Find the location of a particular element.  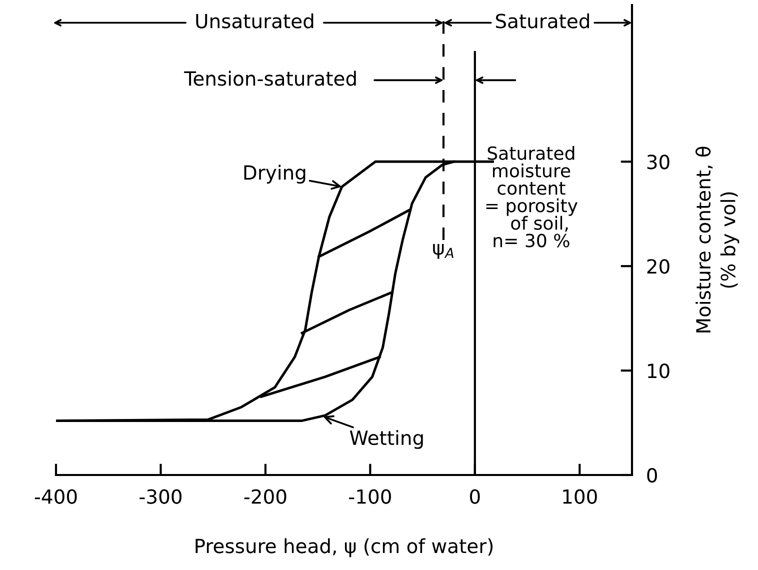

x-tick-label: 0 is located at coordinates (475, 496).